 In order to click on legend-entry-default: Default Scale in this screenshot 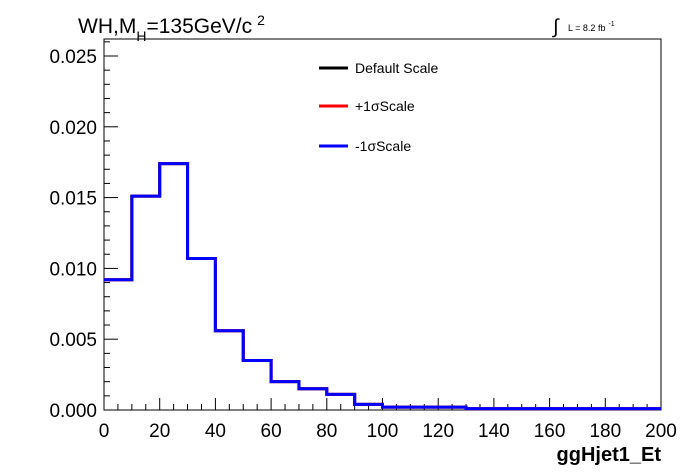, I will do `click(378, 68)`.